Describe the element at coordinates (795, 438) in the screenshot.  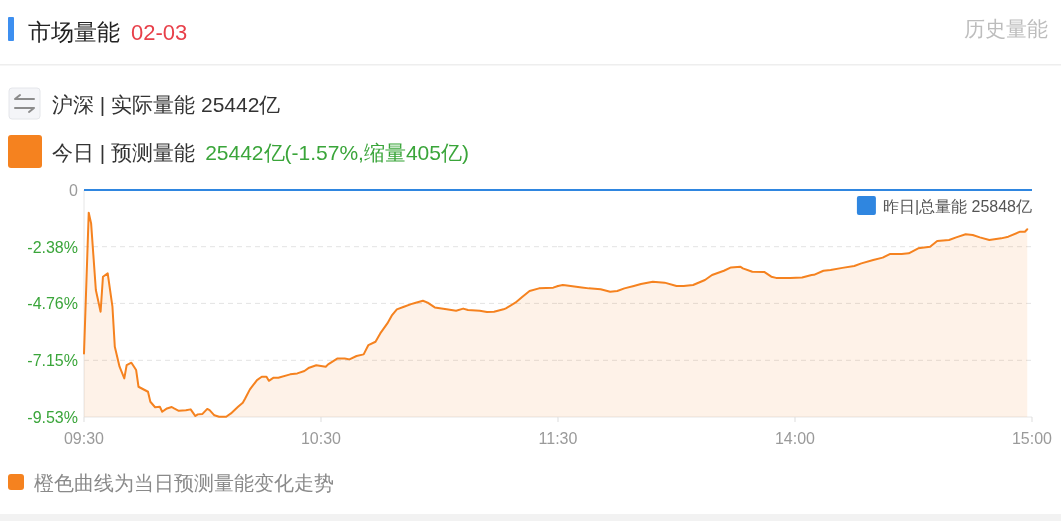
I see `x-tick-label: 14:00` at that location.